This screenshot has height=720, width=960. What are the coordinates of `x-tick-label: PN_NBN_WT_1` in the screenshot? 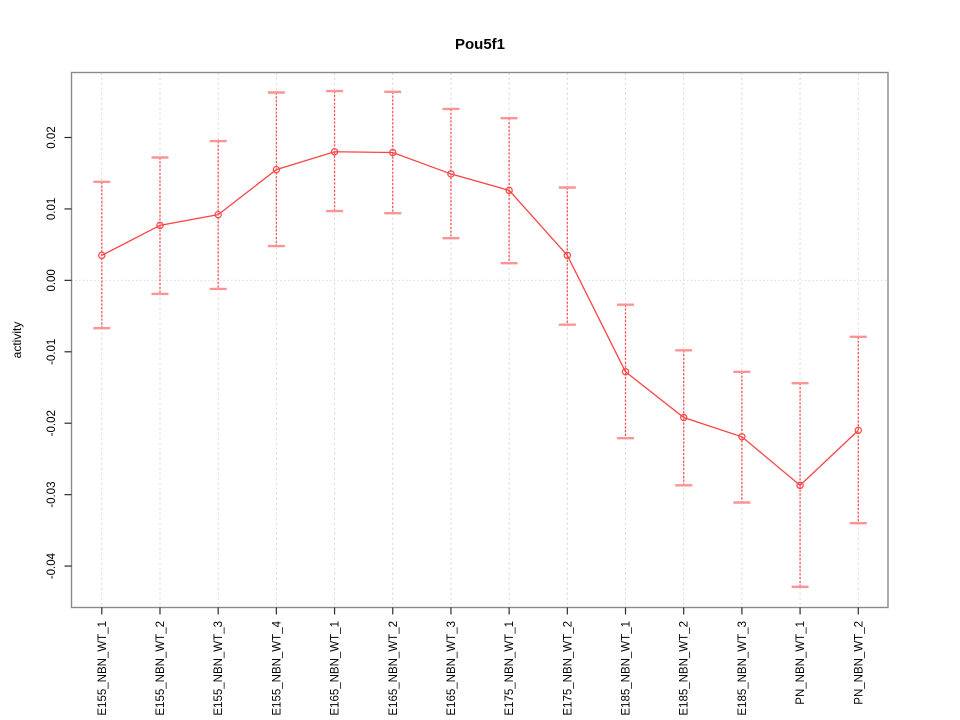 It's located at (801, 663).